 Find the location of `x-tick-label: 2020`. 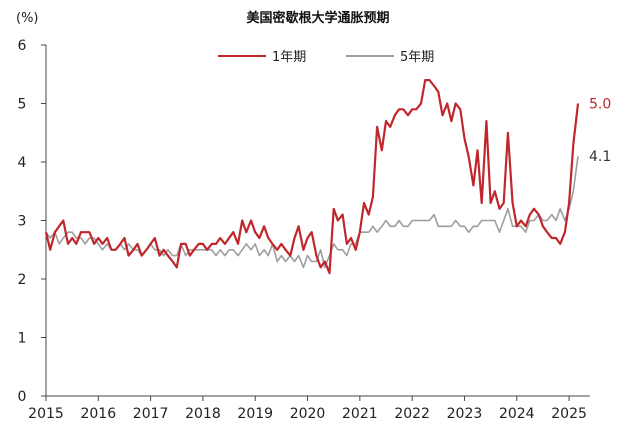

x-tick-label: 2020 is located at coordinates (308, 414).